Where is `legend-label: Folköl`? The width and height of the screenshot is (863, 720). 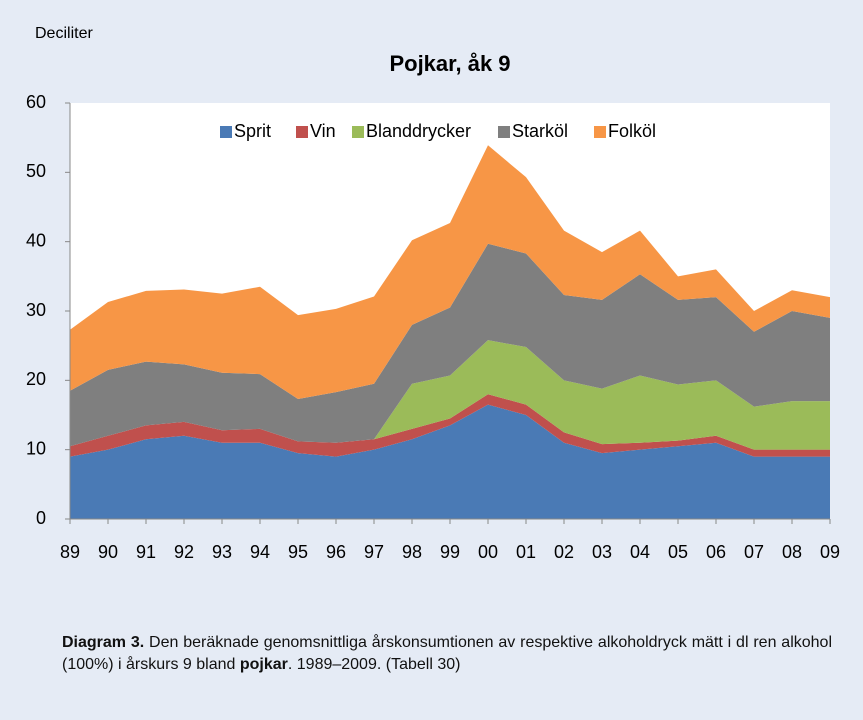 legend-label: Folköl is located at coordinates (632, 131).